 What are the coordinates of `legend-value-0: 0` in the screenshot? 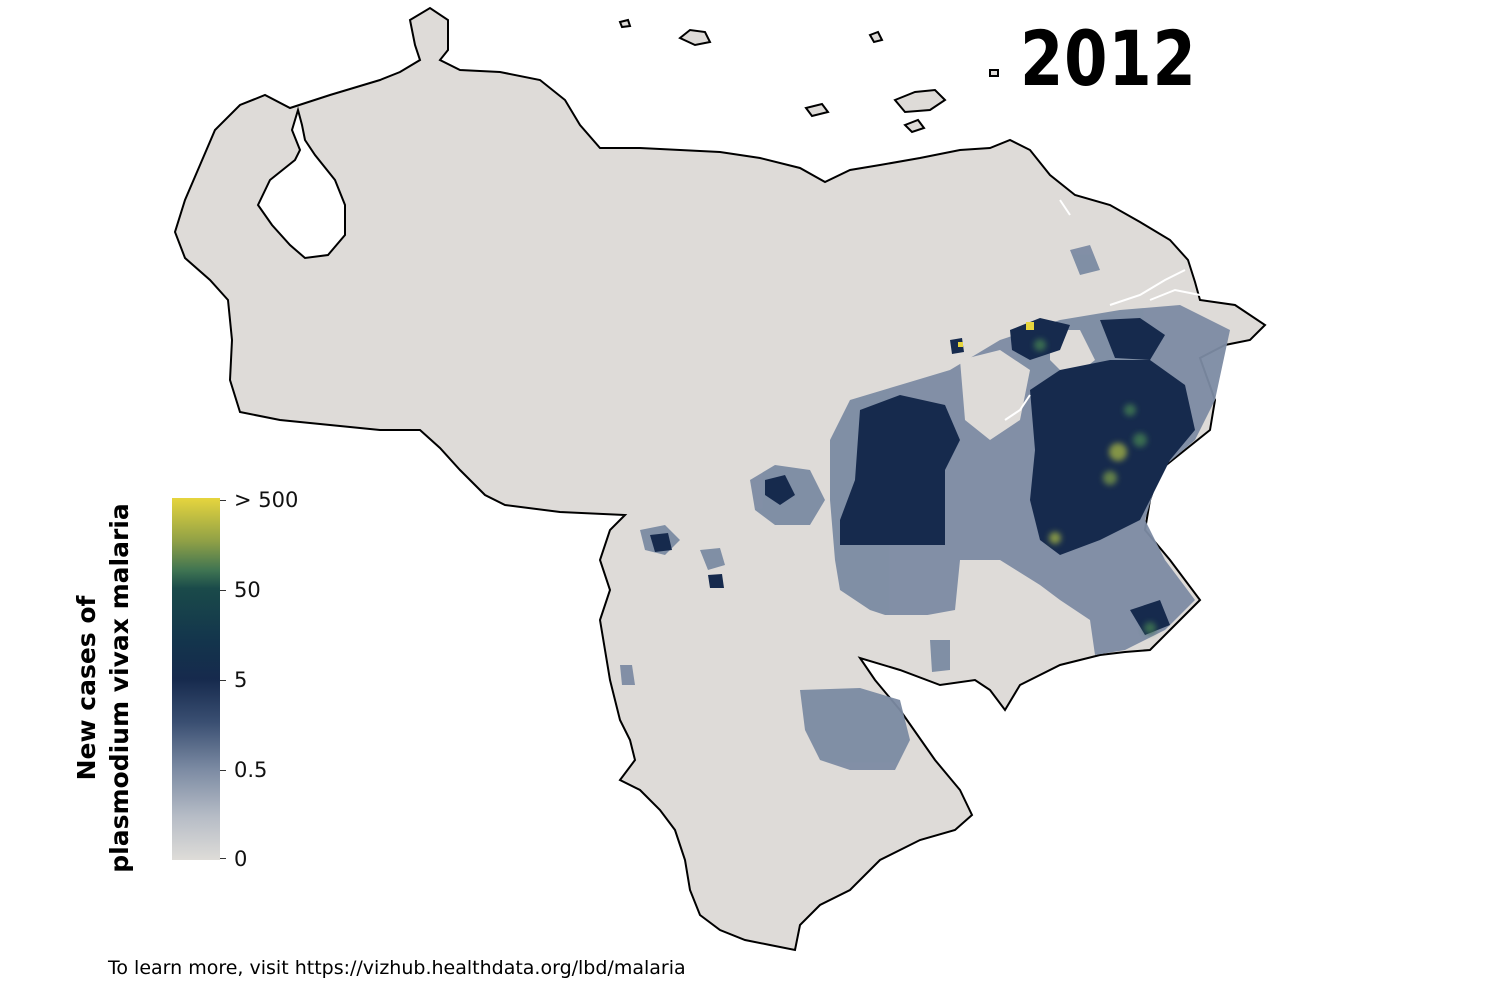 It's located at (241, 859).